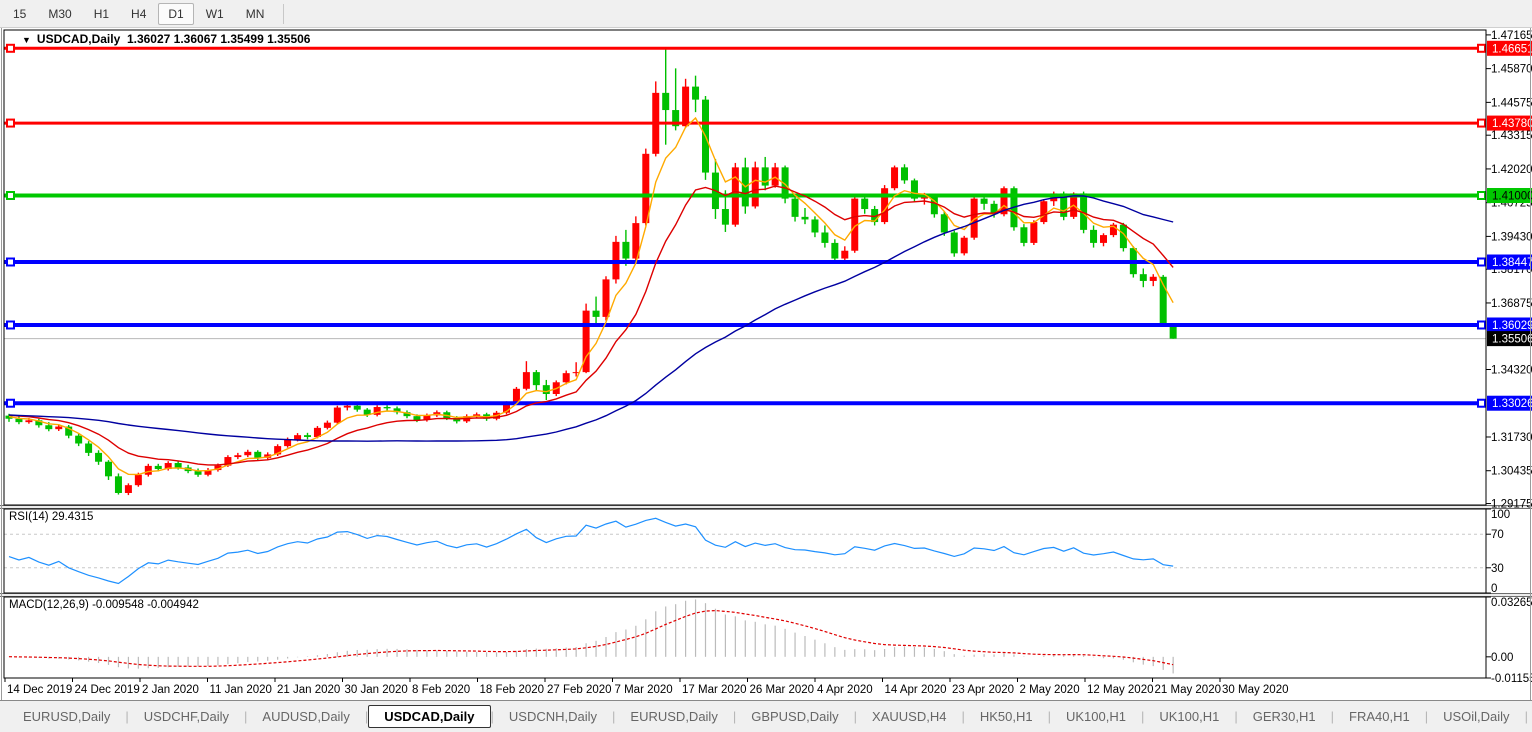  What do you see at coordinates (714, 690) in the screenshot?
I see `svg-text: 17 Mar 2020` at bounding box center [714, 690].